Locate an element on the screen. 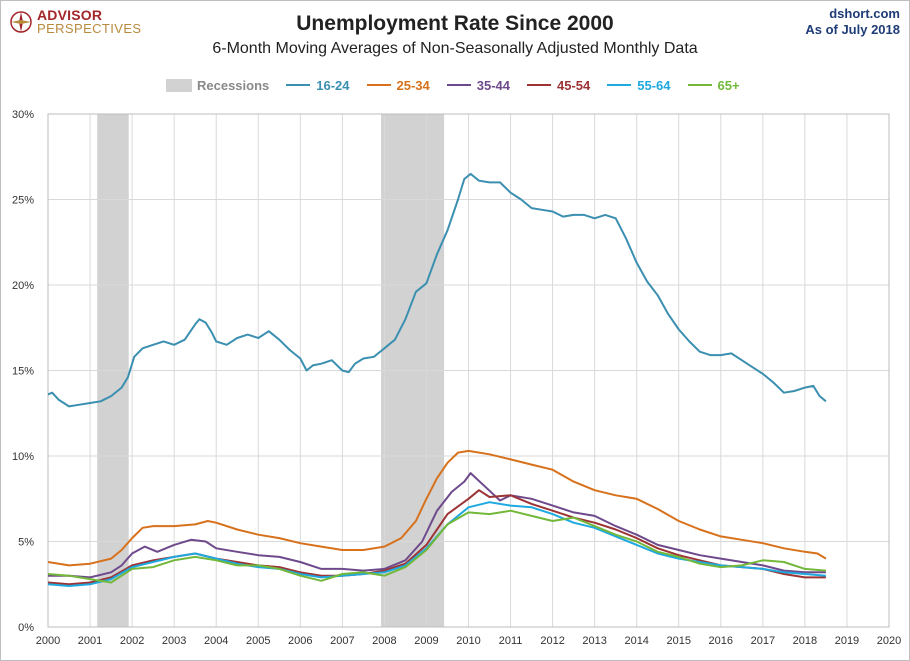 Image resolution: width=910 pixels, height=661 pixels. legend-label-25-34: 25-34 is located at coordinates (413, 85).